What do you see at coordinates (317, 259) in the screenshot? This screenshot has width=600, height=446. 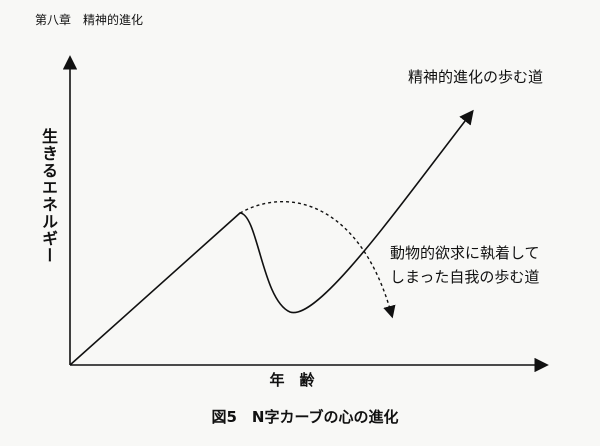 I see `animal-path-curve` at bounding box center [317, 259].